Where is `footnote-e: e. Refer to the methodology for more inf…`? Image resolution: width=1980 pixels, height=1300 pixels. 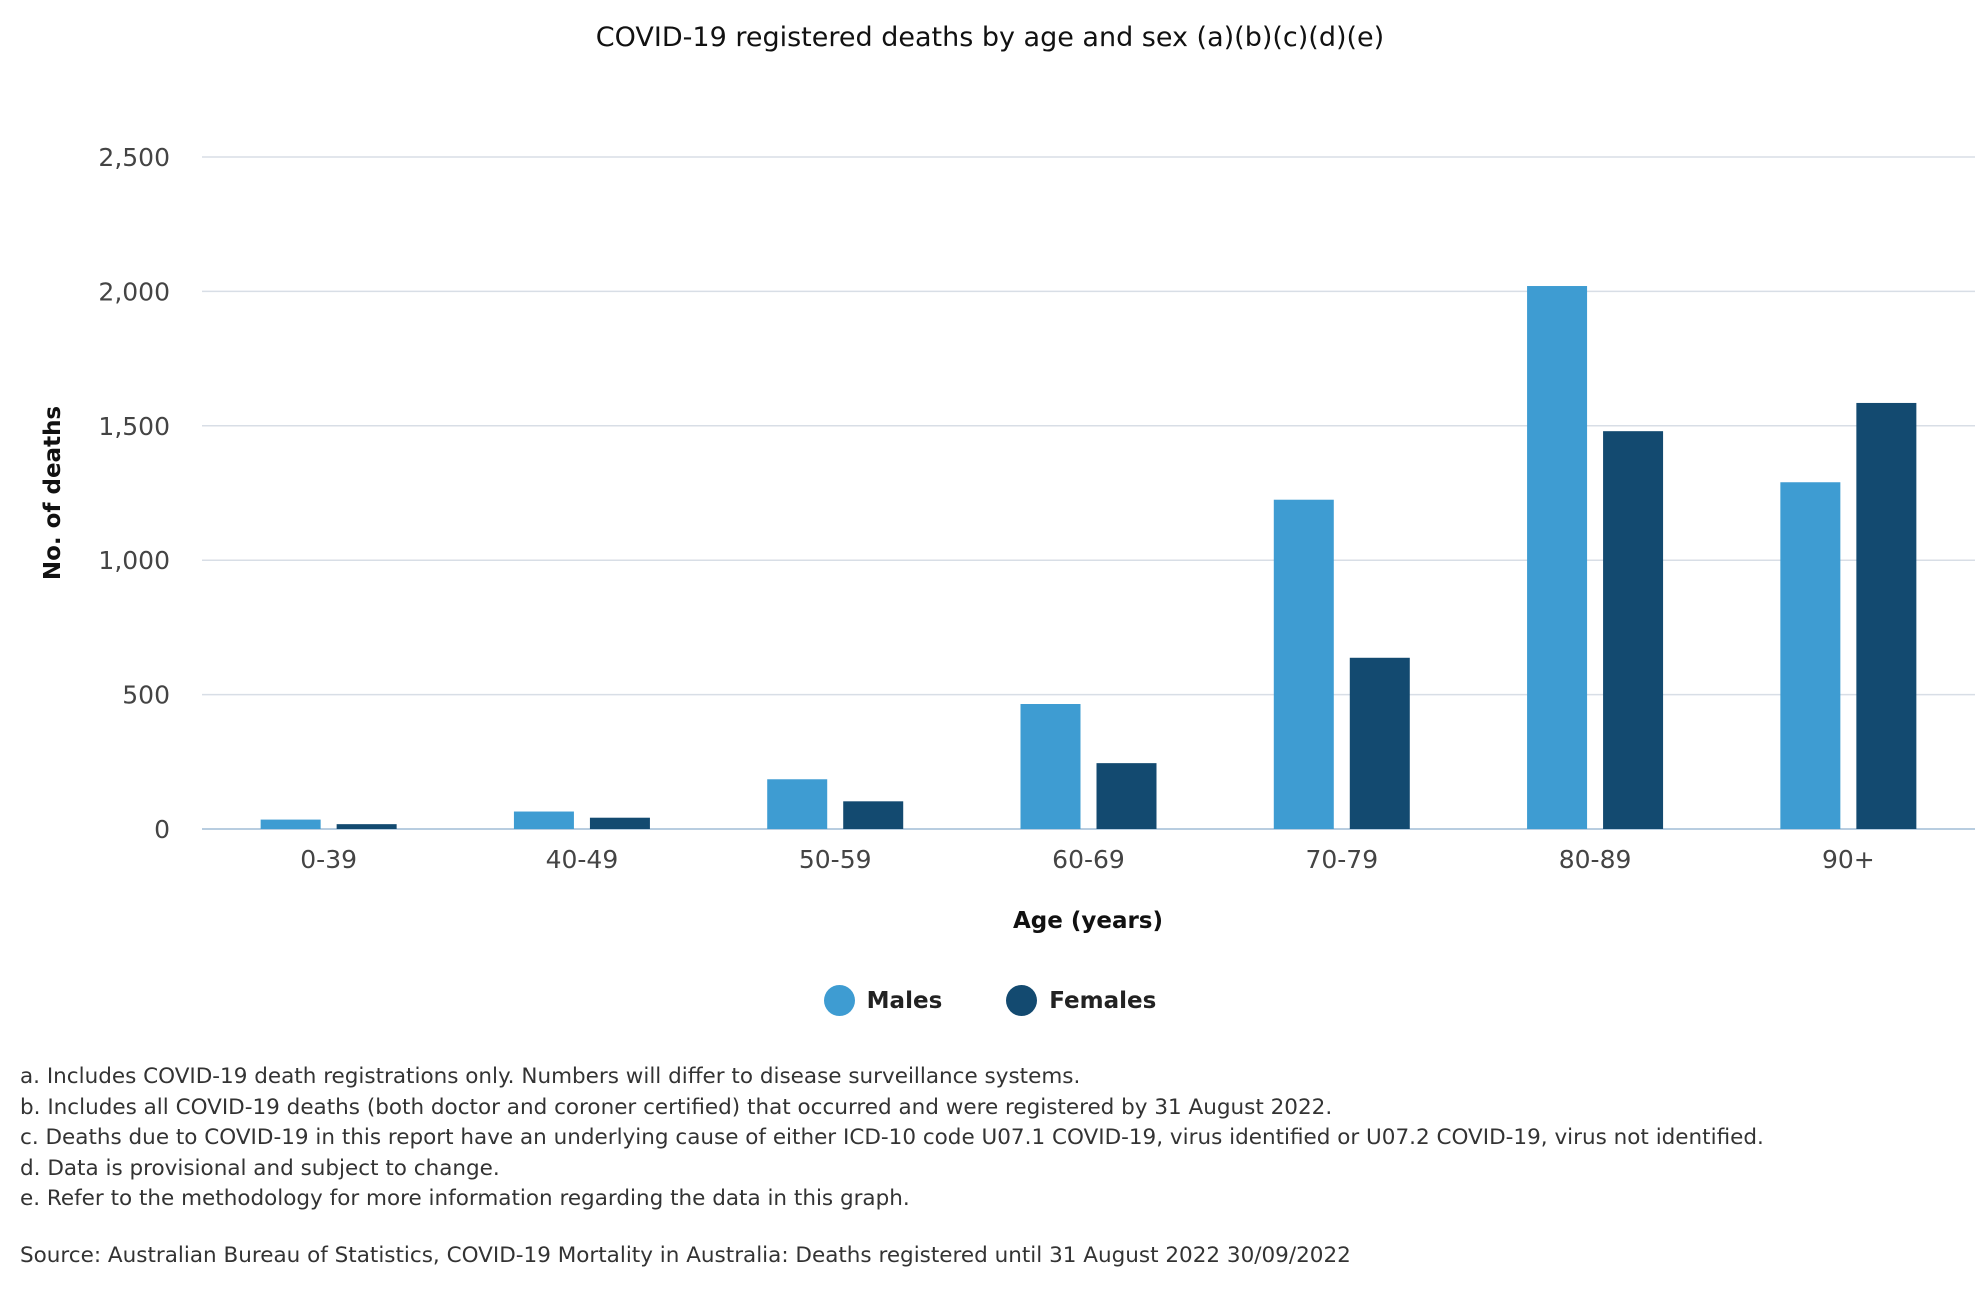 footnote-e: e. Refer to the methodology for more inf… is located at coordinates (465, 1198).